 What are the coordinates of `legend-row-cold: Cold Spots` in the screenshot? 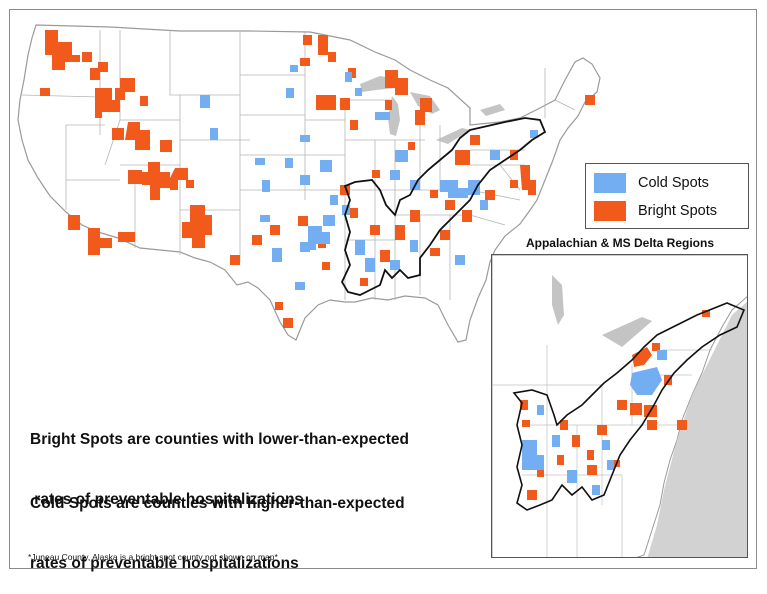 It's located at (651, 183).